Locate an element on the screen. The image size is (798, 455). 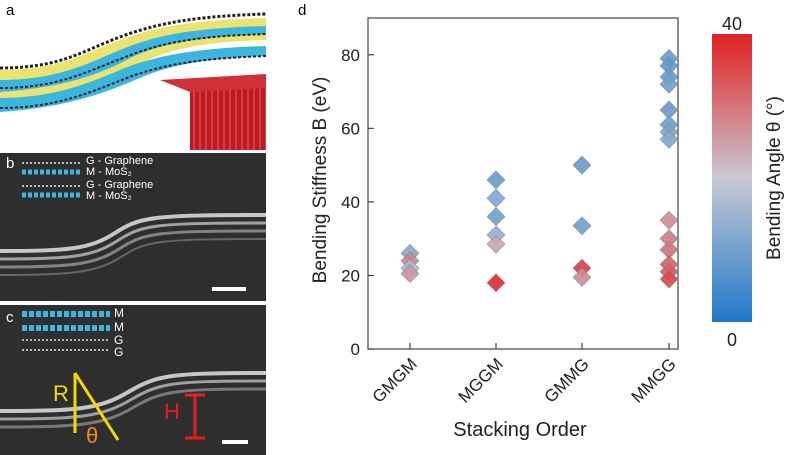
annotation-h: H is located at coordinates (172, 411).